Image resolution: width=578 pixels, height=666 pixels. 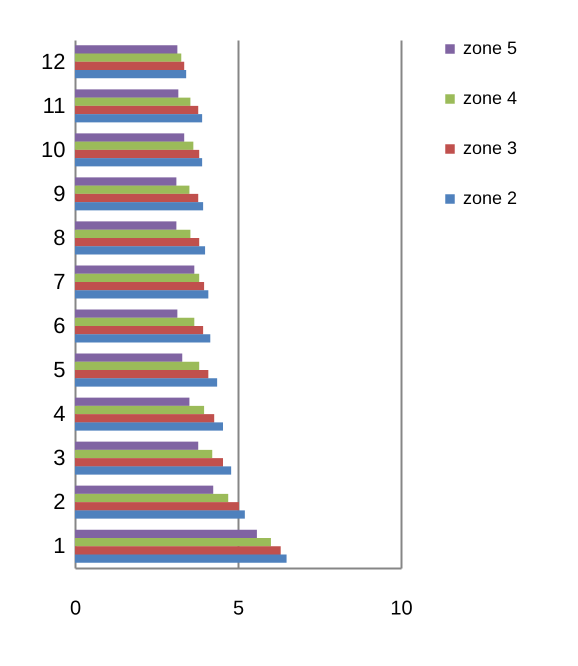 I want to click on x-tick-label: 5, so click(x=238, y=609).